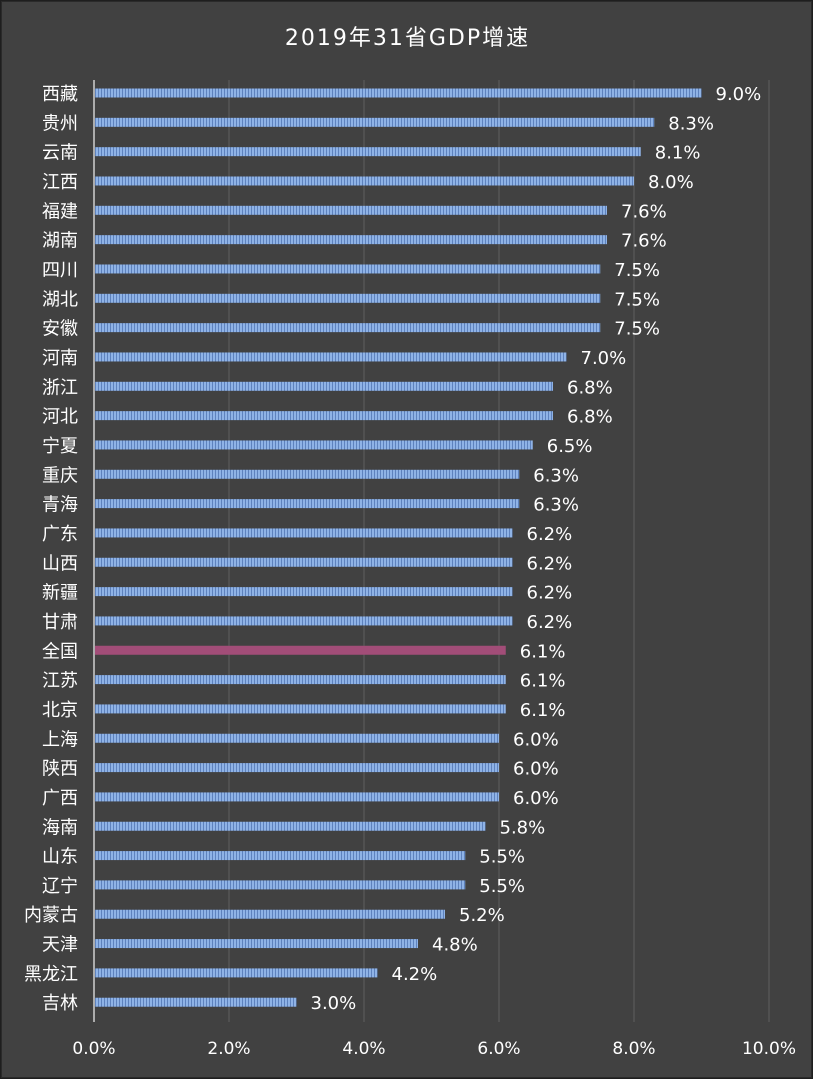 The width and height of the screenshot is (813, 1079). What do you see at coordinates (671, 182) in the screenshot?
I see `value-label: 8.0%` at bounding box center [671, 182].